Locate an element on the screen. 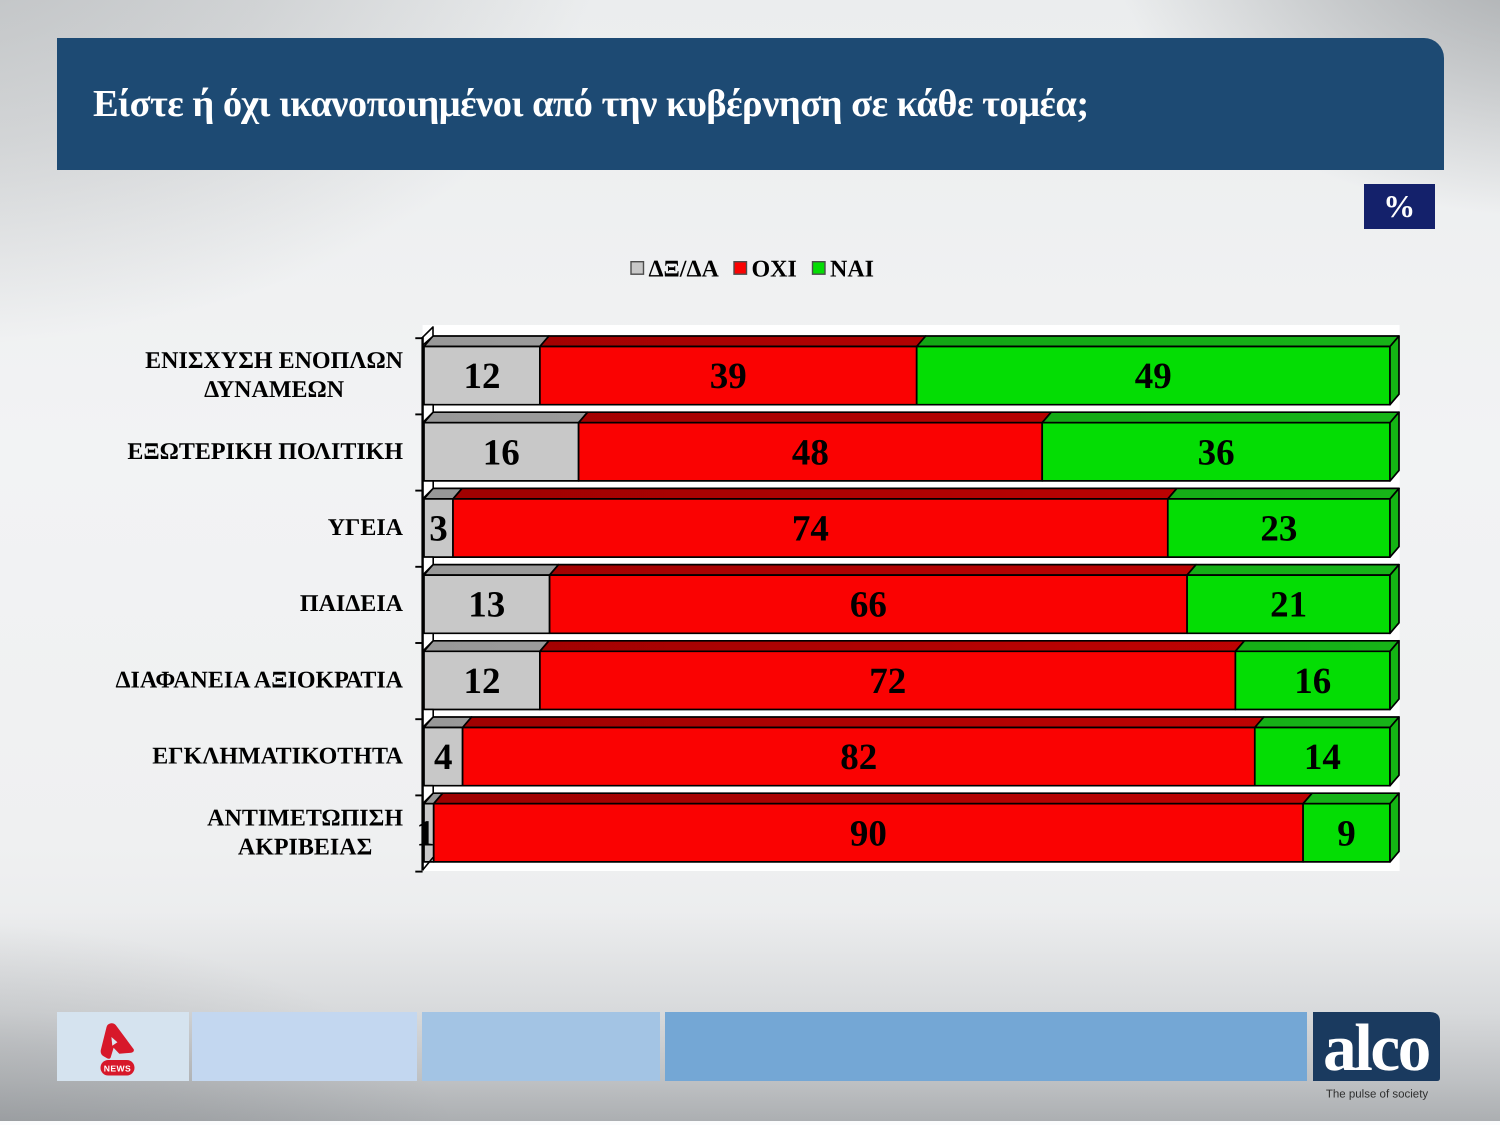 This screenshot has width=1500, height=1125. svg-text: ΔΞ/ΔΑ is located at coordinates (684, 270).